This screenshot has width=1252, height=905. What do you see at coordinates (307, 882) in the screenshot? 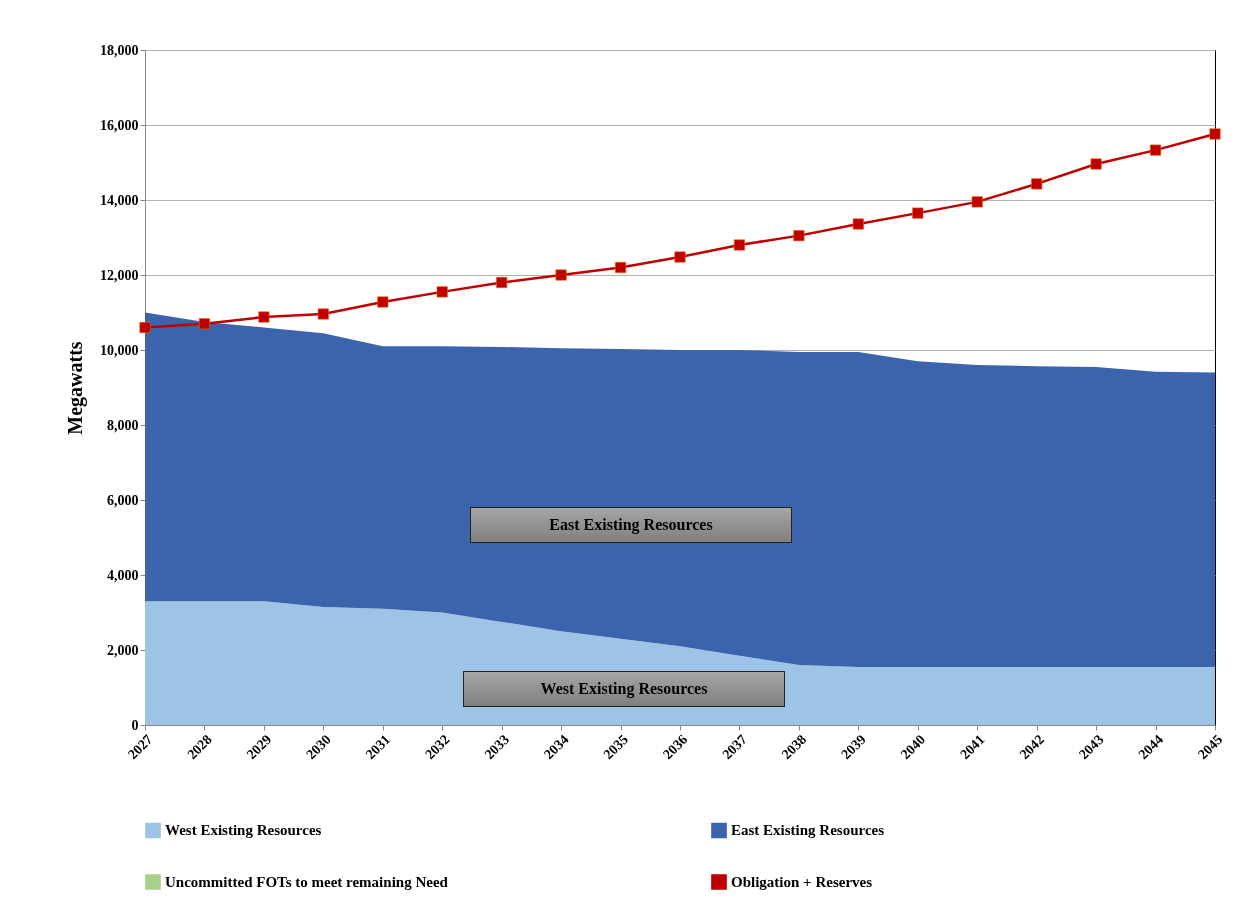
I see `legend-label: Uncommitted FOTs to meet remaining Need` at bounding box center [307, 882].